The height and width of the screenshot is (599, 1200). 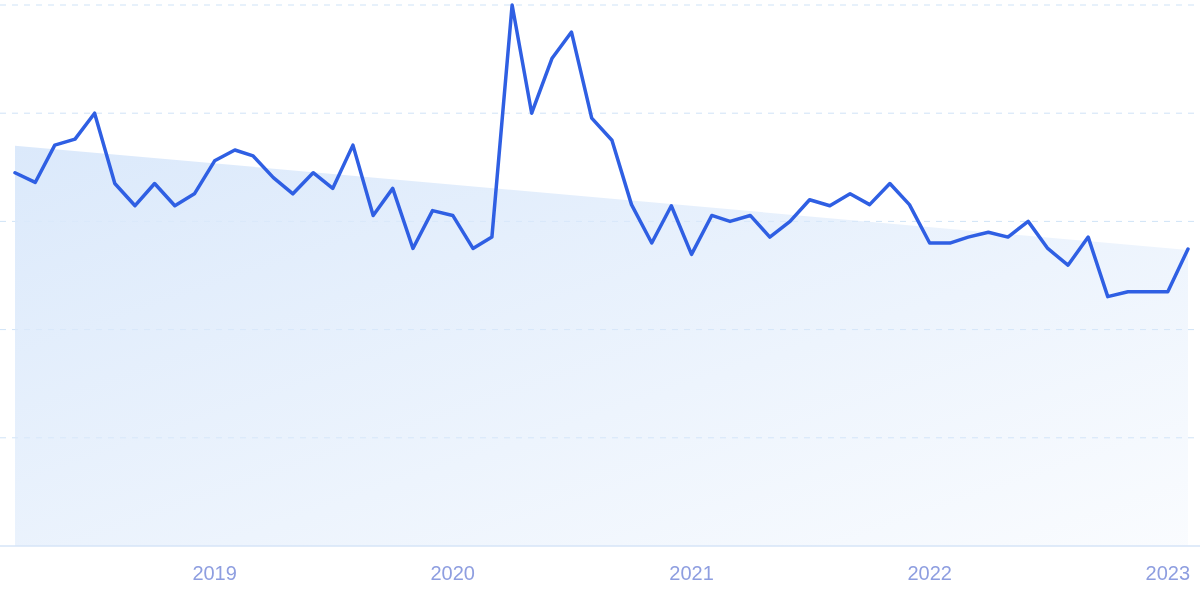 What do you see at coordinates (214, 573) in the screenshot?
I see `x-tick-label: 2019` at bounding box center [214, 573].